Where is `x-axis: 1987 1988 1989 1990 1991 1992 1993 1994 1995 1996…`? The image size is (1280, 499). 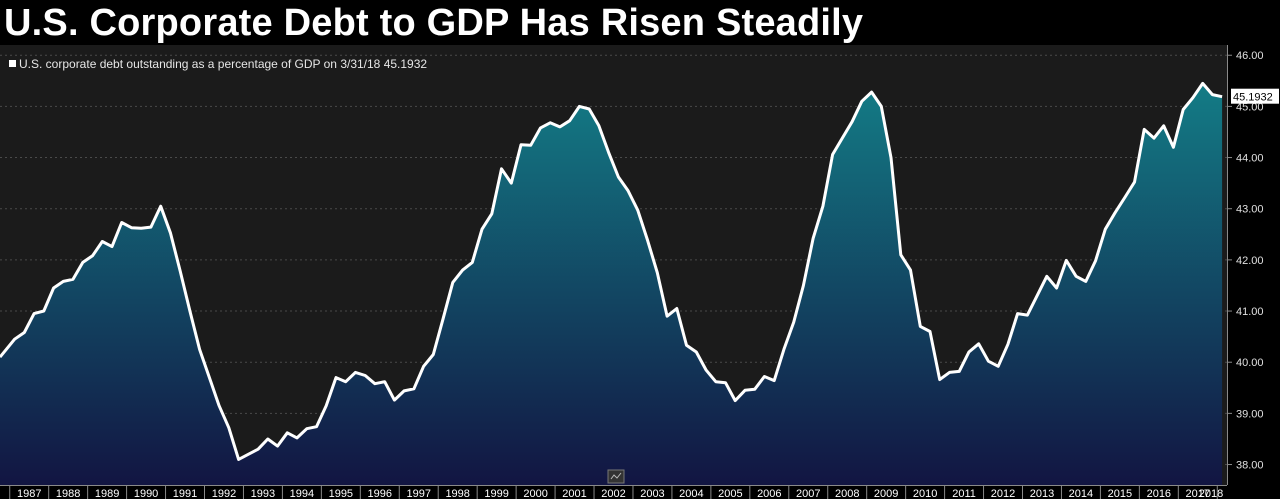 x-axis: 1987 1988 1989 1990 1991 1992 1993 1994 1995 1996… is located at coordinates (616, 492).